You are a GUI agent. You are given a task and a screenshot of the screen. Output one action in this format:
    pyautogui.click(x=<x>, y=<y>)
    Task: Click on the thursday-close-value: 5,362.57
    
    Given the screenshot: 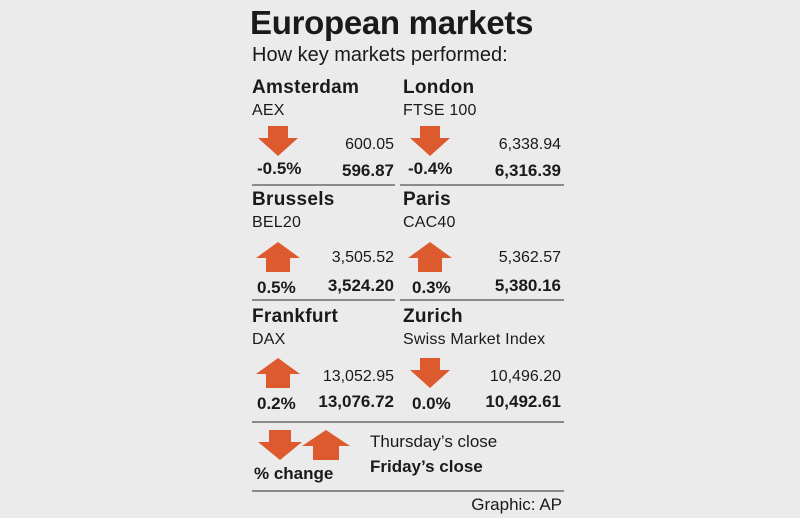 What is the action you would take?
    pyautogui.click(x=529, y=257)
    